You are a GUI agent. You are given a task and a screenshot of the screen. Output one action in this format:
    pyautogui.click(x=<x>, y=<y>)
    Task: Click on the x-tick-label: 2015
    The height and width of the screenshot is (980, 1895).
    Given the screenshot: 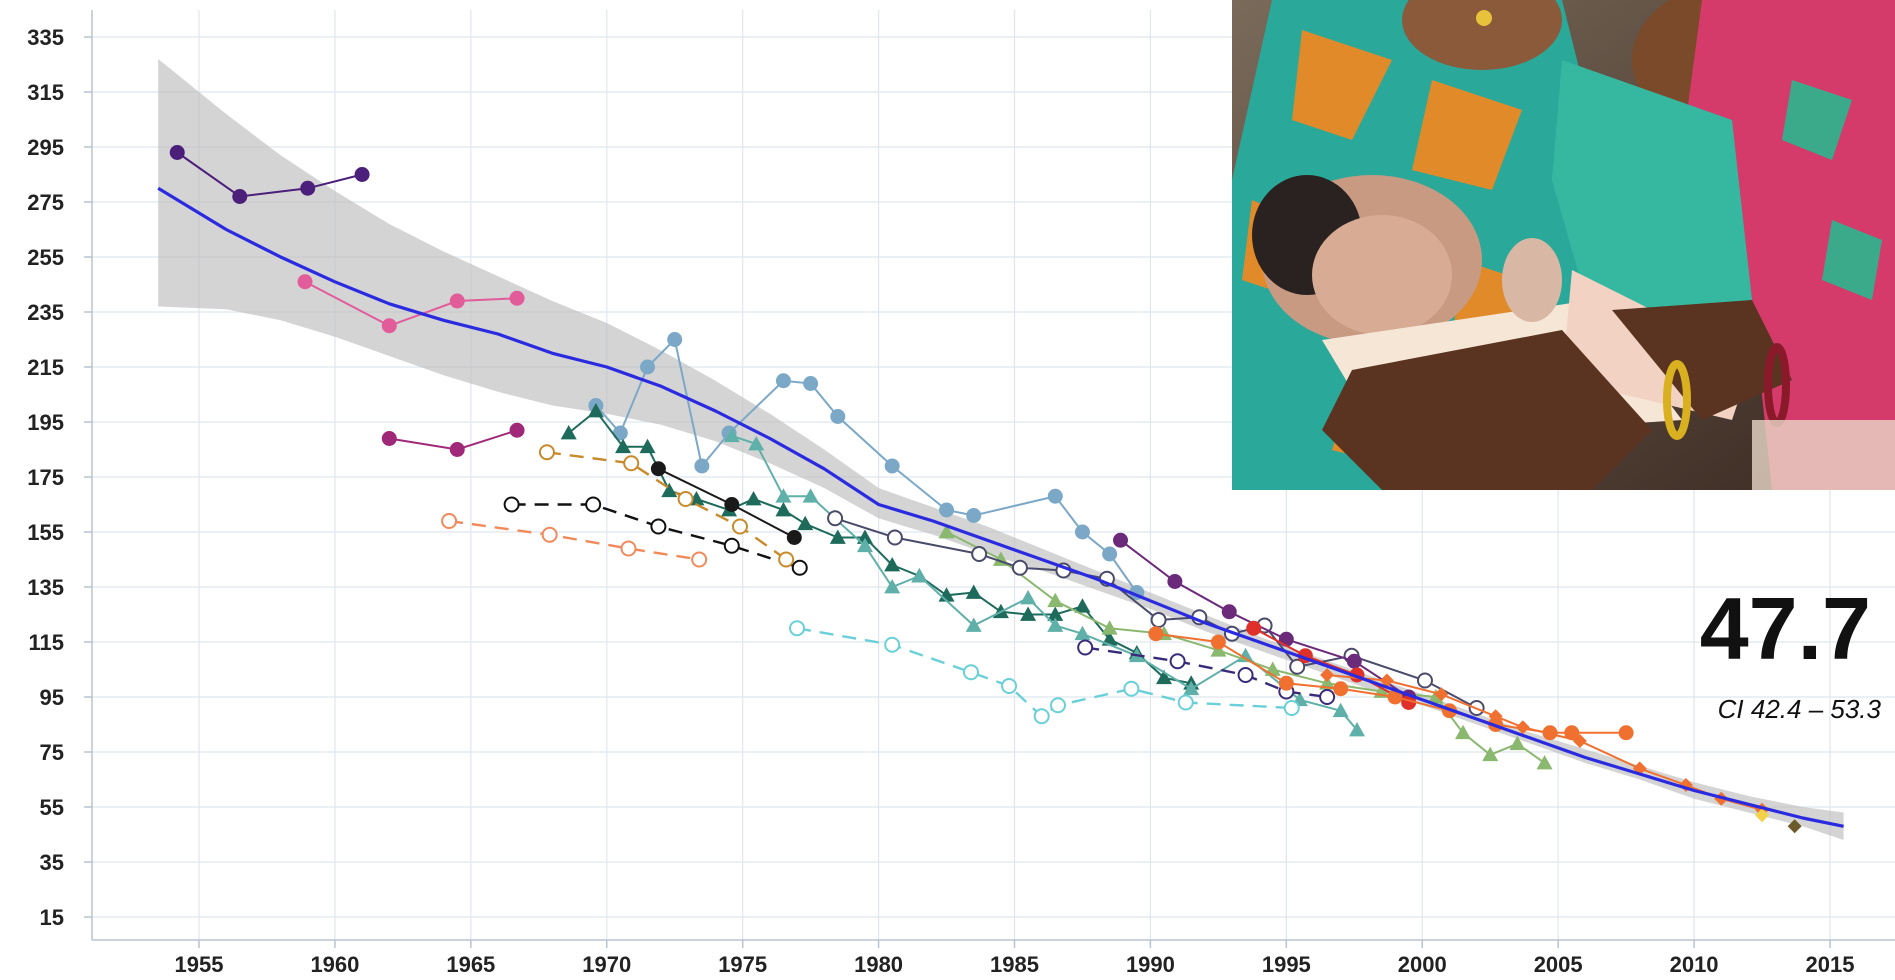 What is the action you would take?
    pyautogui.click(x=1830, y=964)
    